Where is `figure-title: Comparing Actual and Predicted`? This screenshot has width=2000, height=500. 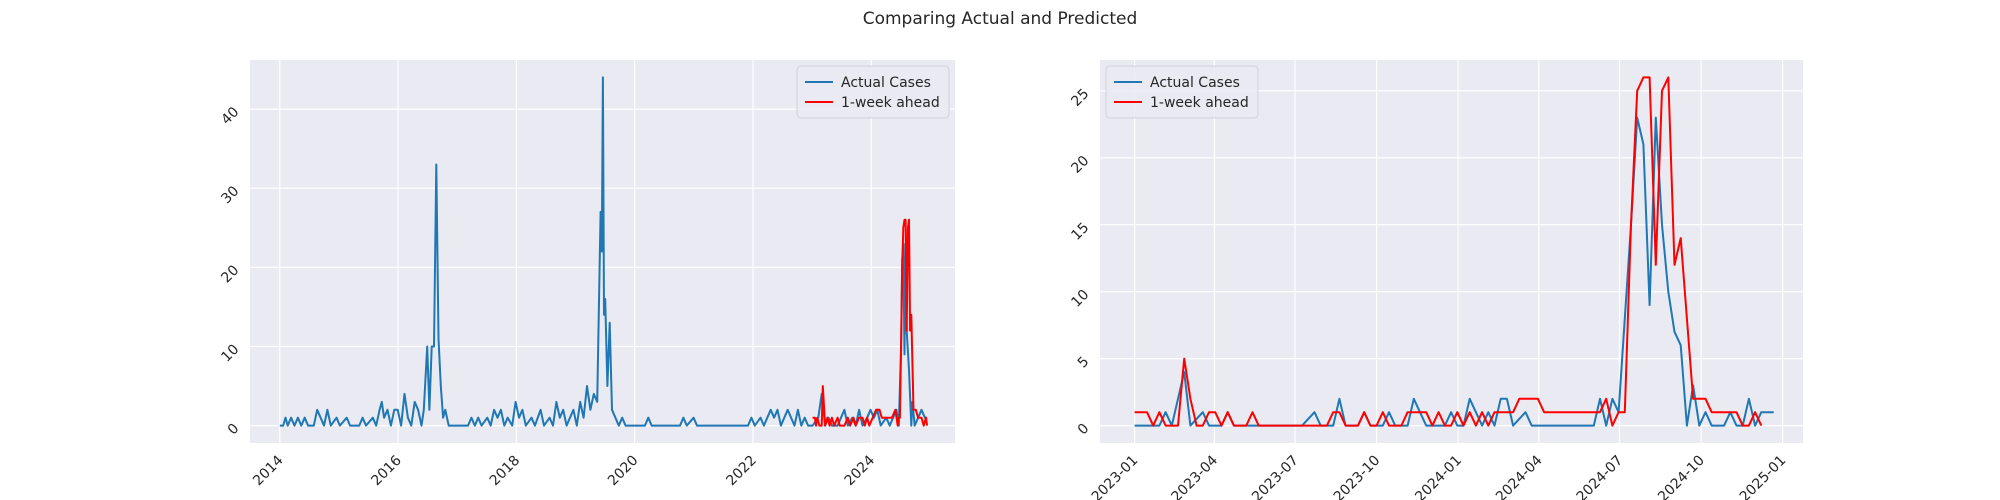
figure-title: Comparing Actual and Predicted is located at coordinates (1000, 19).